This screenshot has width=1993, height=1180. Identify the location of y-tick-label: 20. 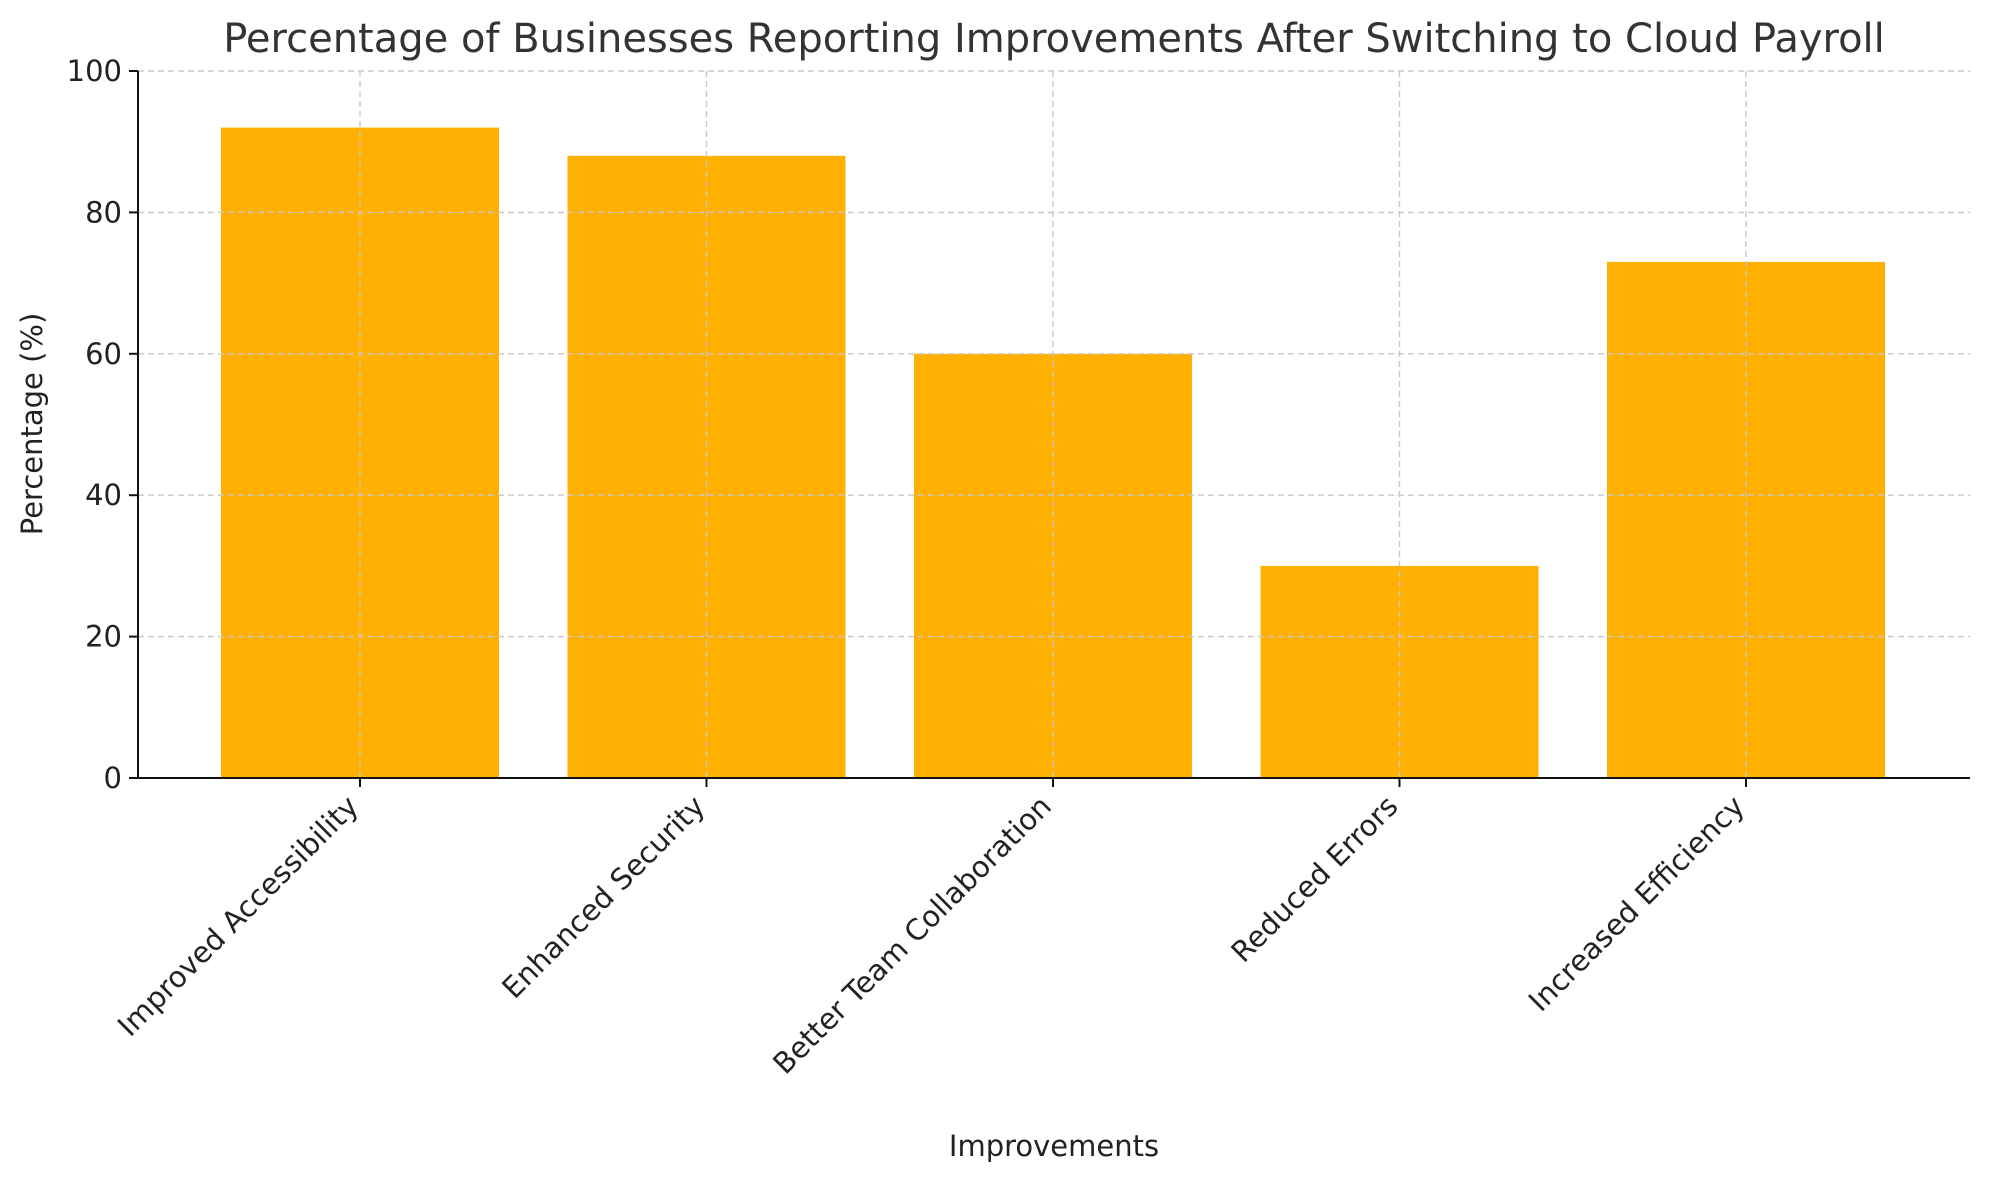
(103, 637).